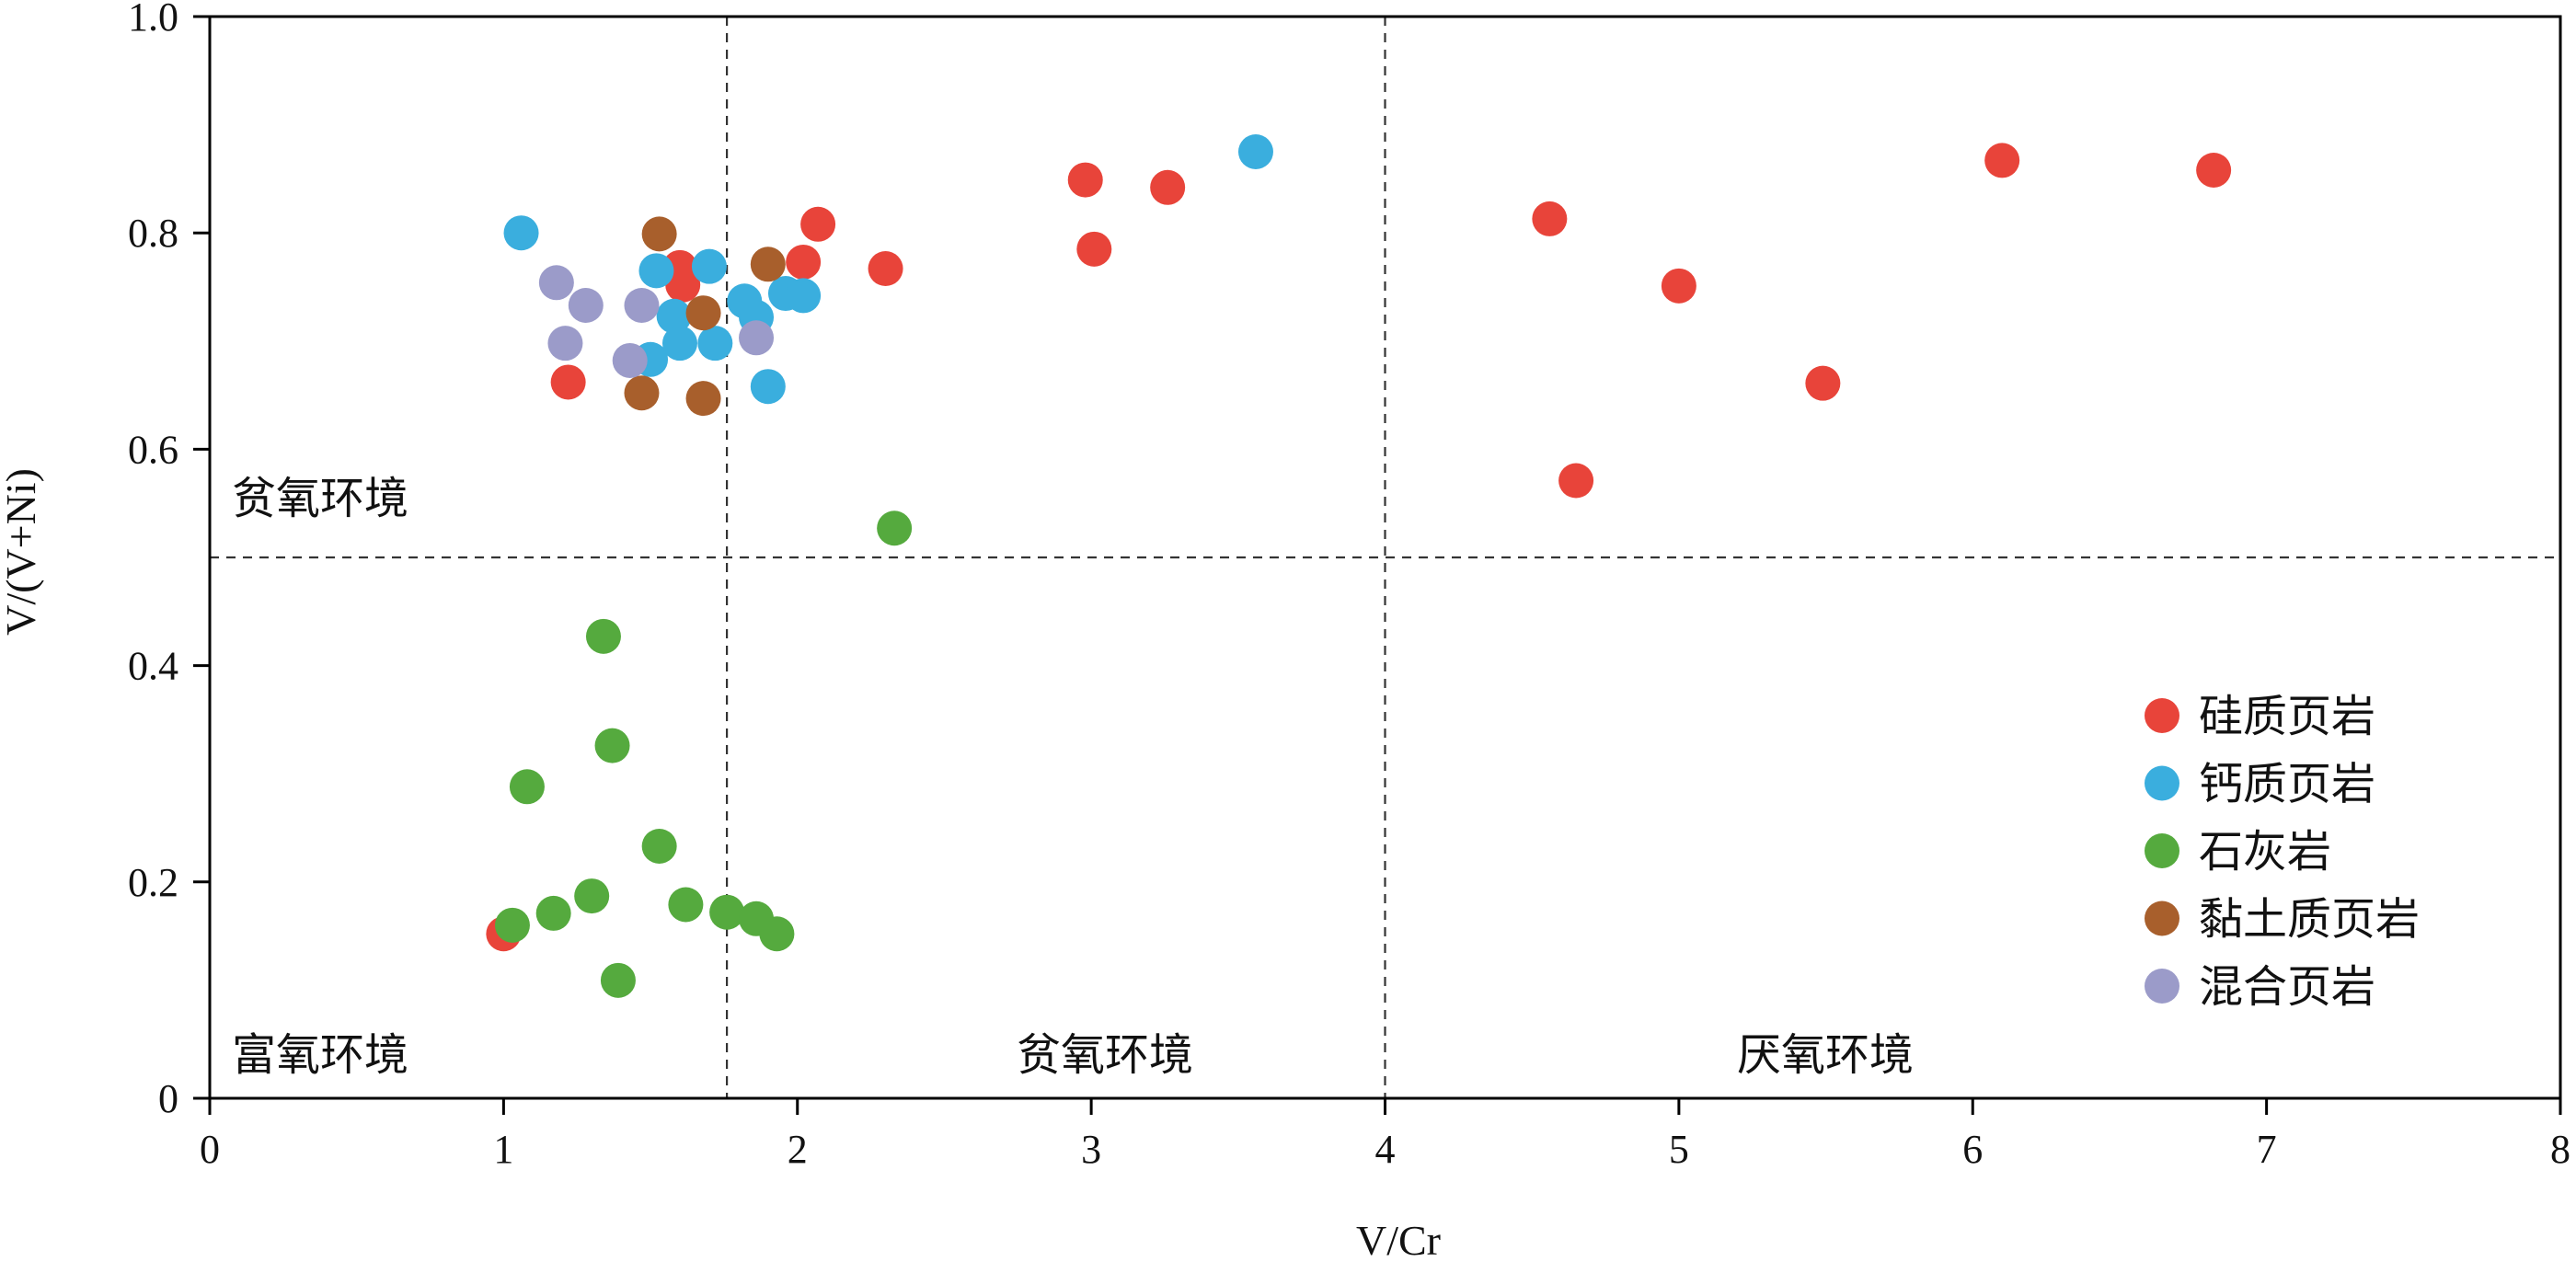 This screenshot has height=1262, width=2576. What do you see at coordinates (210, 1149) in the screenshot?
I see `x-tick-label: 0` at bounding box center [210, 1149].